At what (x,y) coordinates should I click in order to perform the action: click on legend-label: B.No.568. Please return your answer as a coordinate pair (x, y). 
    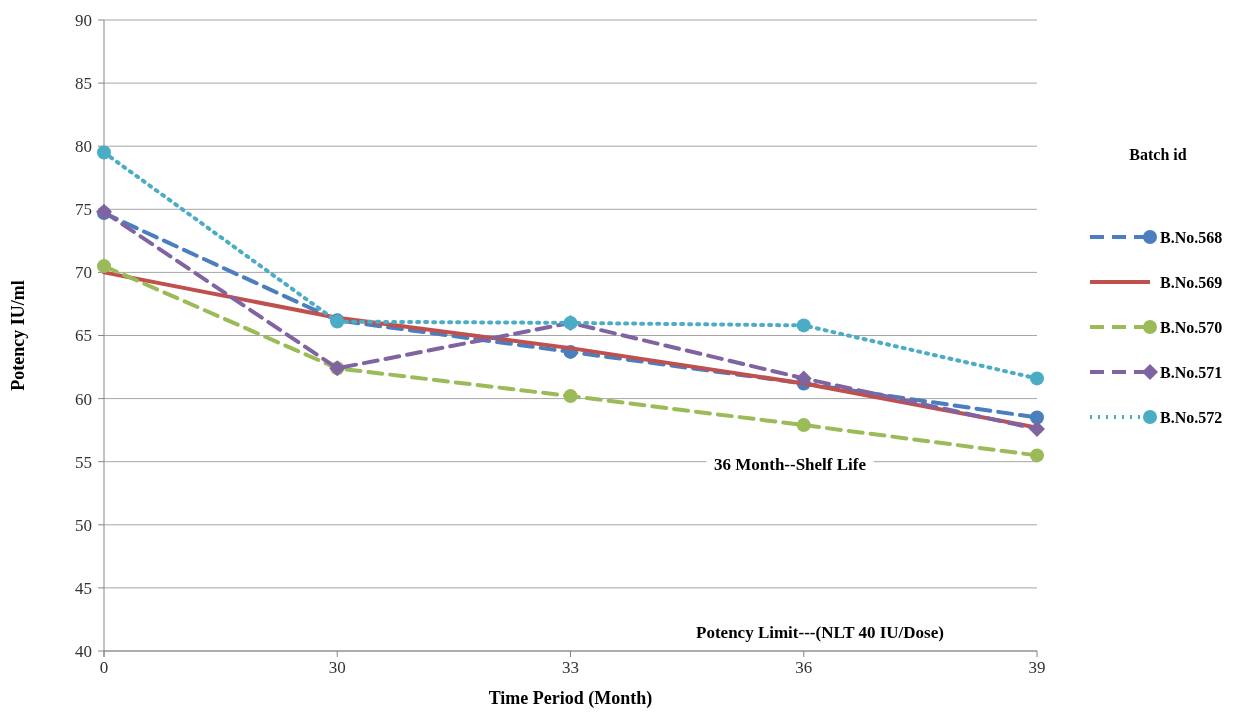
    Looking at the image, I should click on (1191, 237).